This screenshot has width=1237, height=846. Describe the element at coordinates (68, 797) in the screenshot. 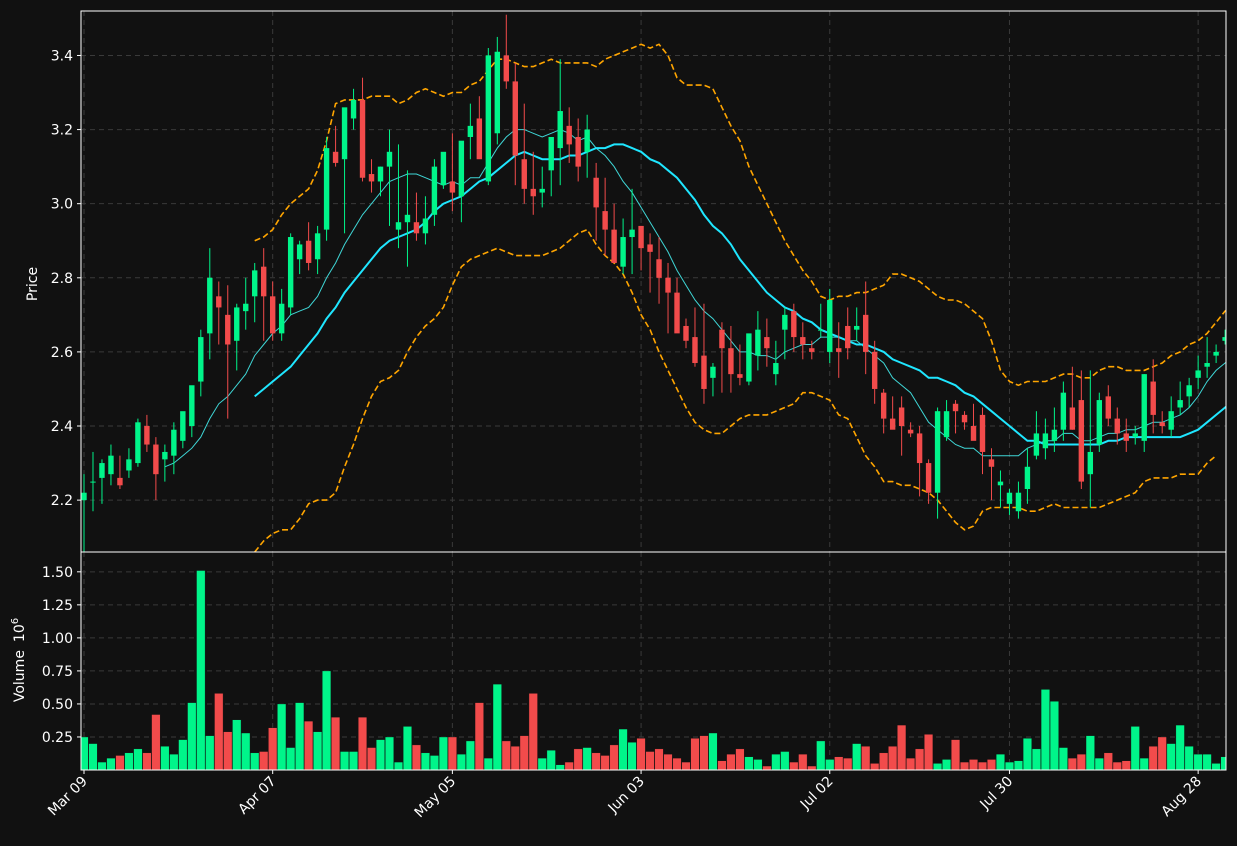

I see `x-tick-label: Mar 09` at that location.